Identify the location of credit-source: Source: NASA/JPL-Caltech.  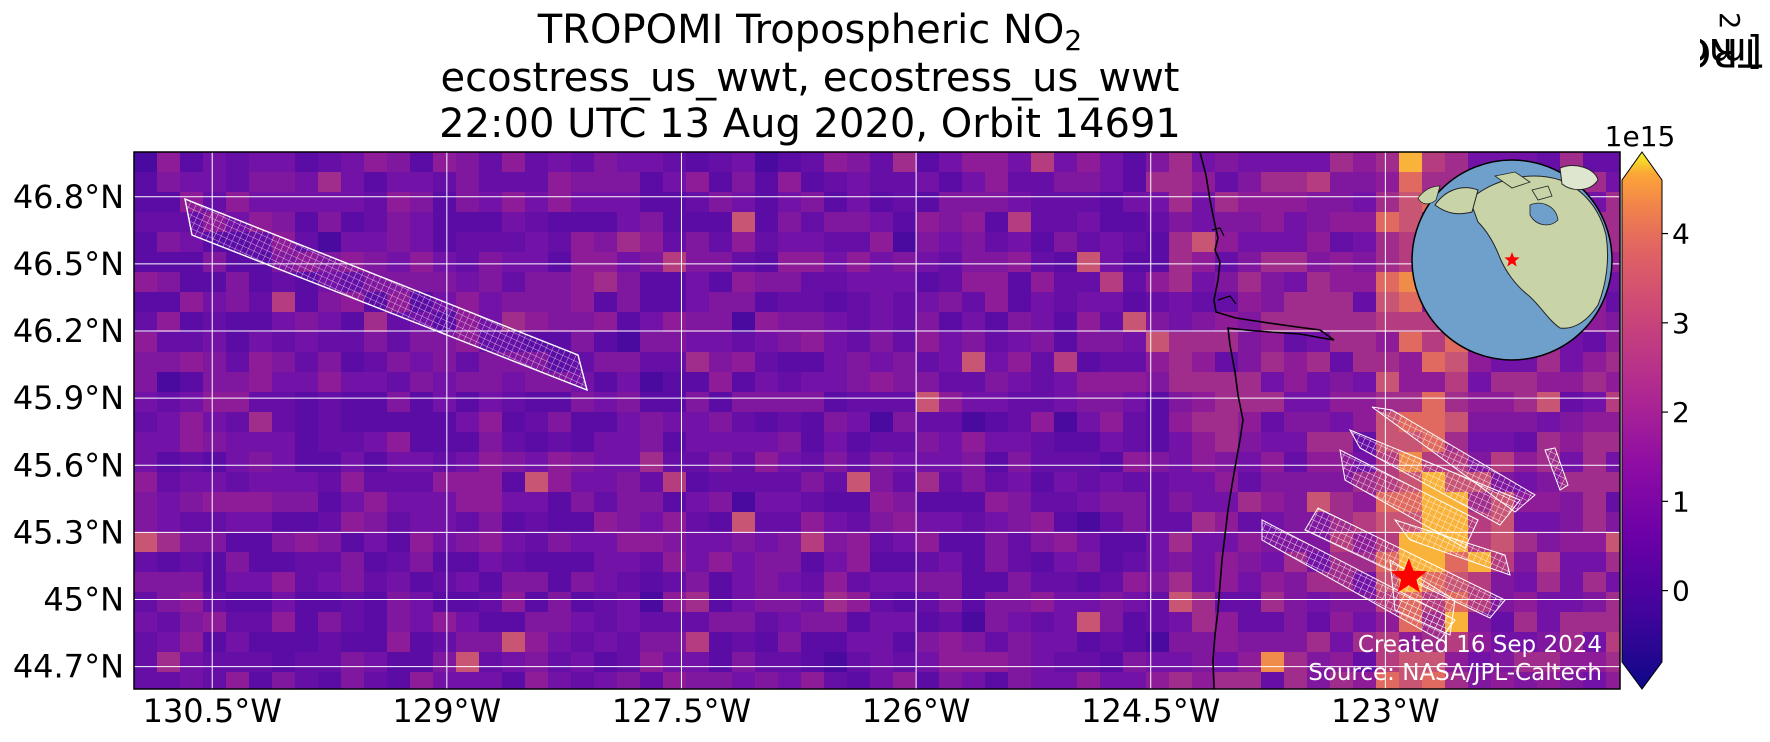
(1455, 673).